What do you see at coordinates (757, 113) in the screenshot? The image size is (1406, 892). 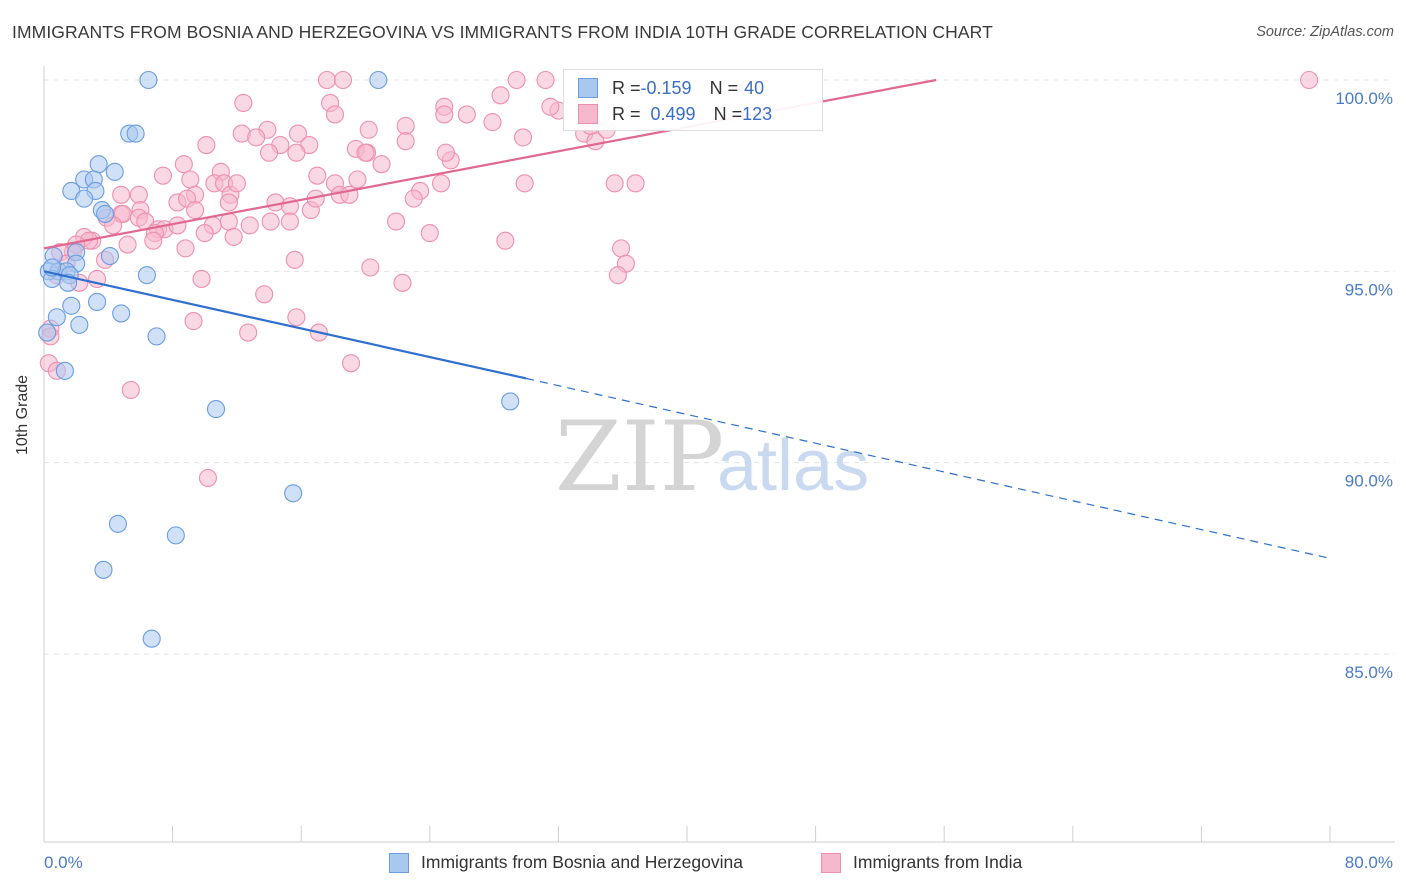 I see `n-value: 123` at bounding box center [757, 113].